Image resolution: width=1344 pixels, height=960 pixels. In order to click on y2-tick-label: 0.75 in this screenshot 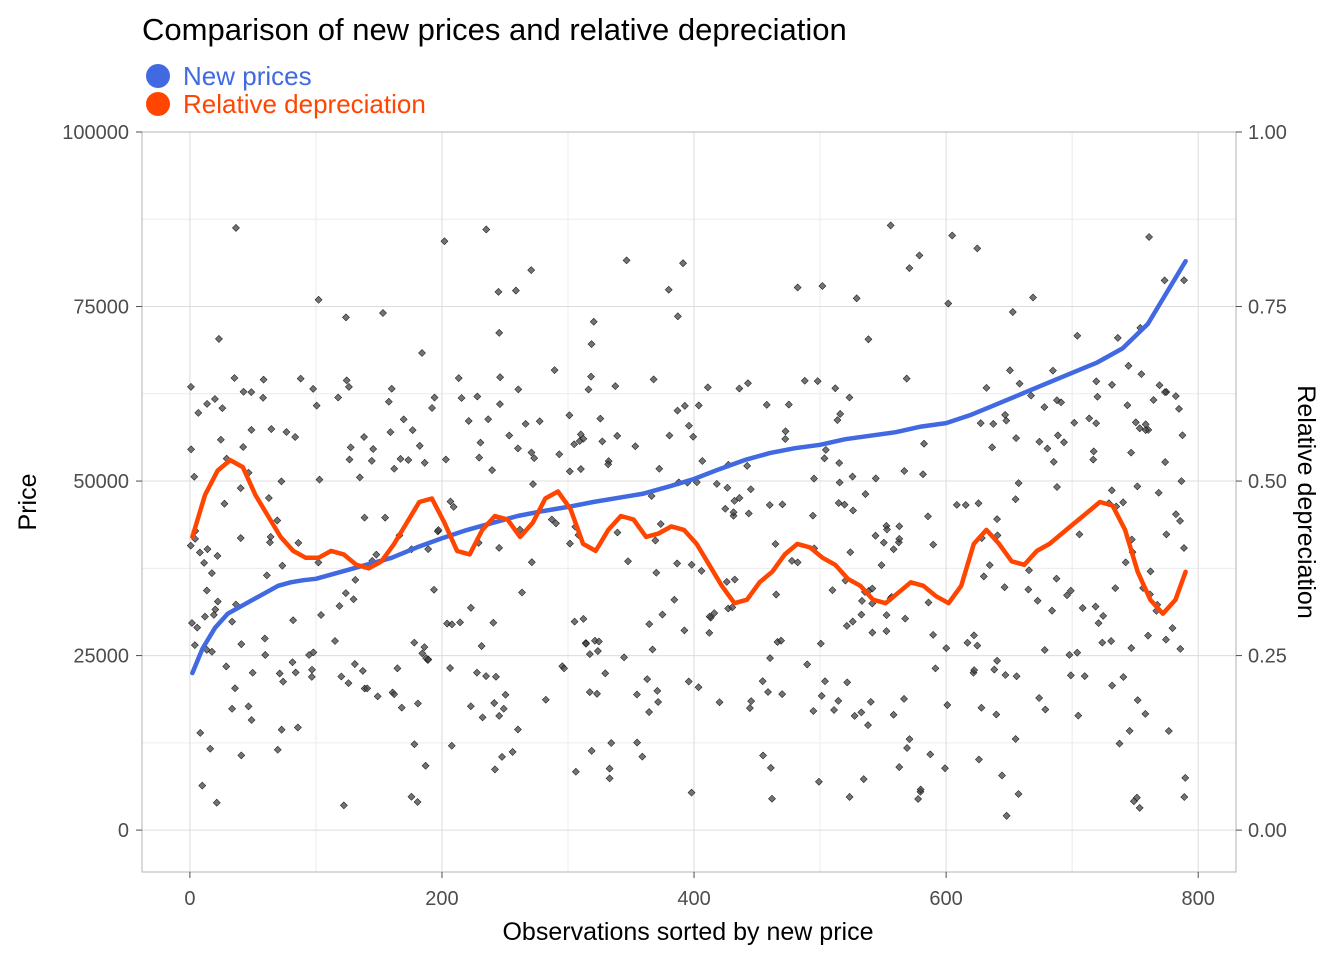, I will do `click(1267, 308)`.